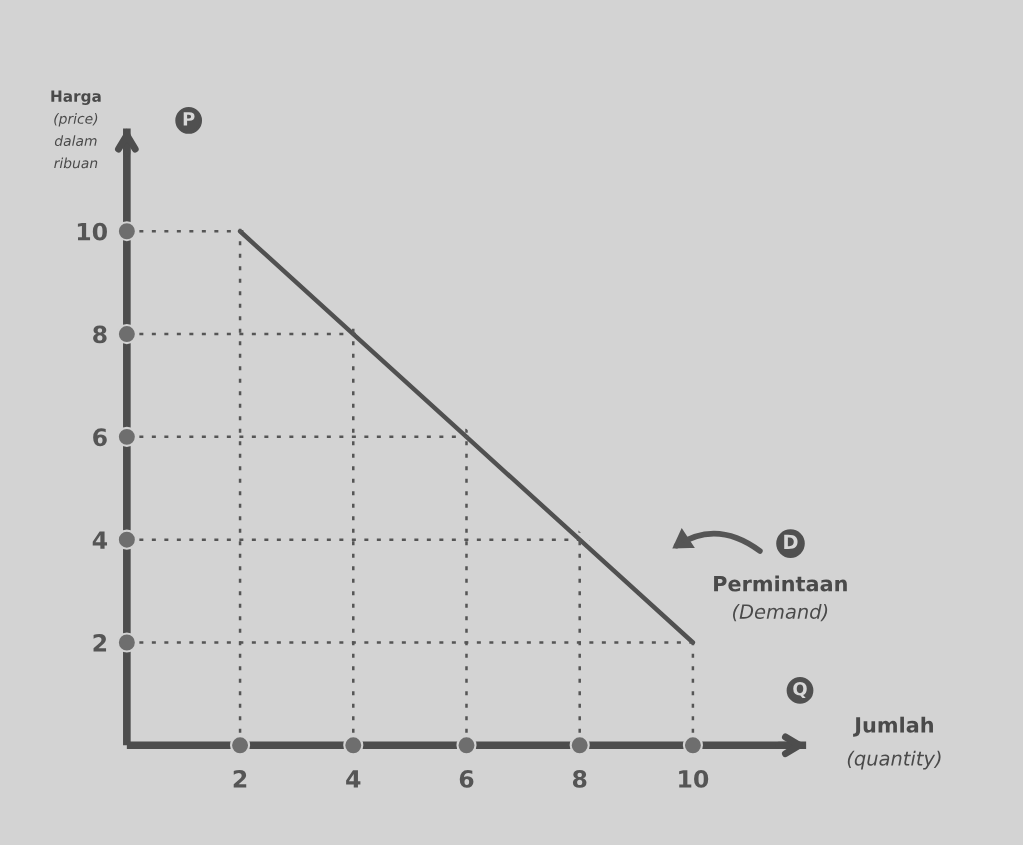  What do you see at coordinates (694, 779) in the screenshot?
I see `x-tick-label: 10` at bounding box center [694, 779].